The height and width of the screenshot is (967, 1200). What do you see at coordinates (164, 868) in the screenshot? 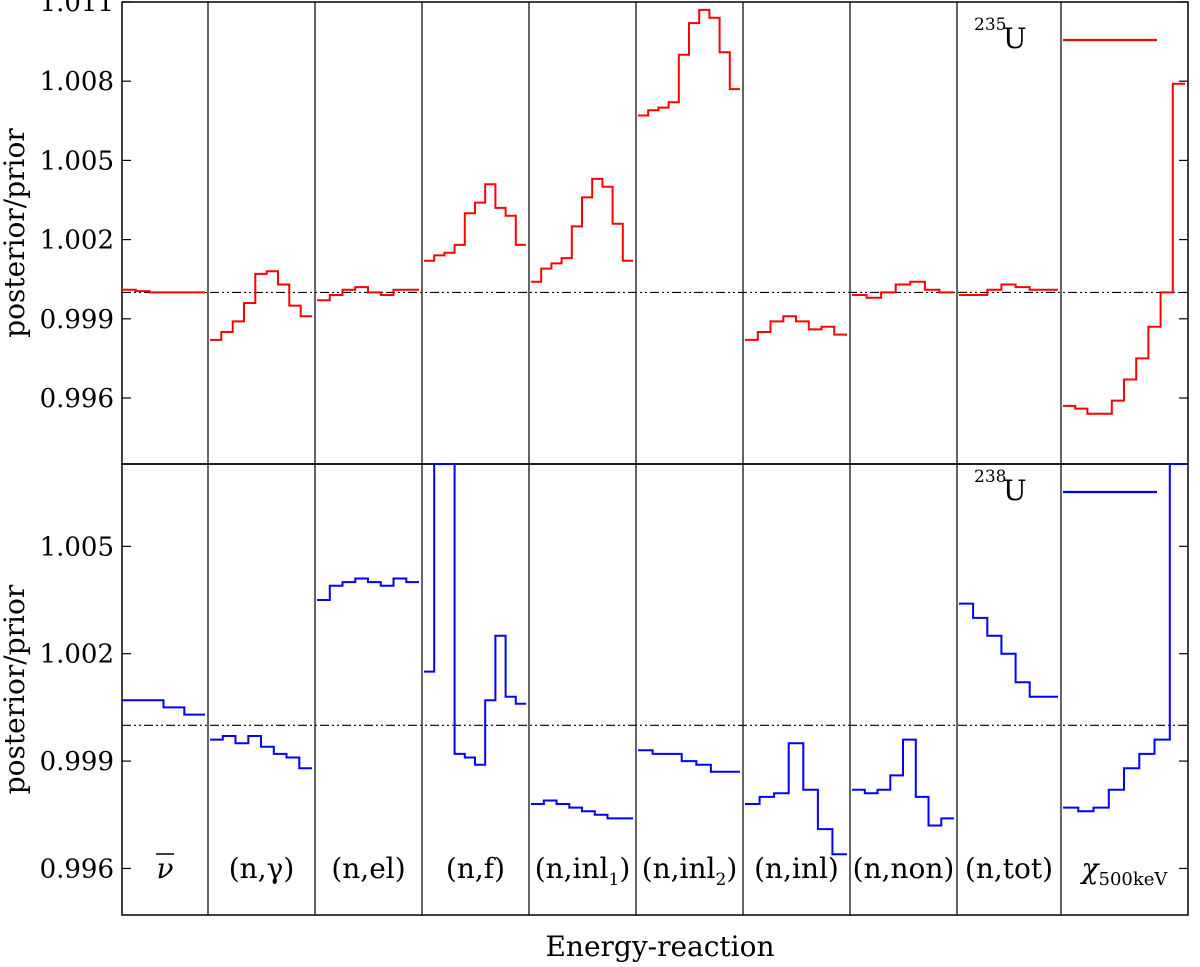
I see `category-label: ν` at bounding box center [164, 868].